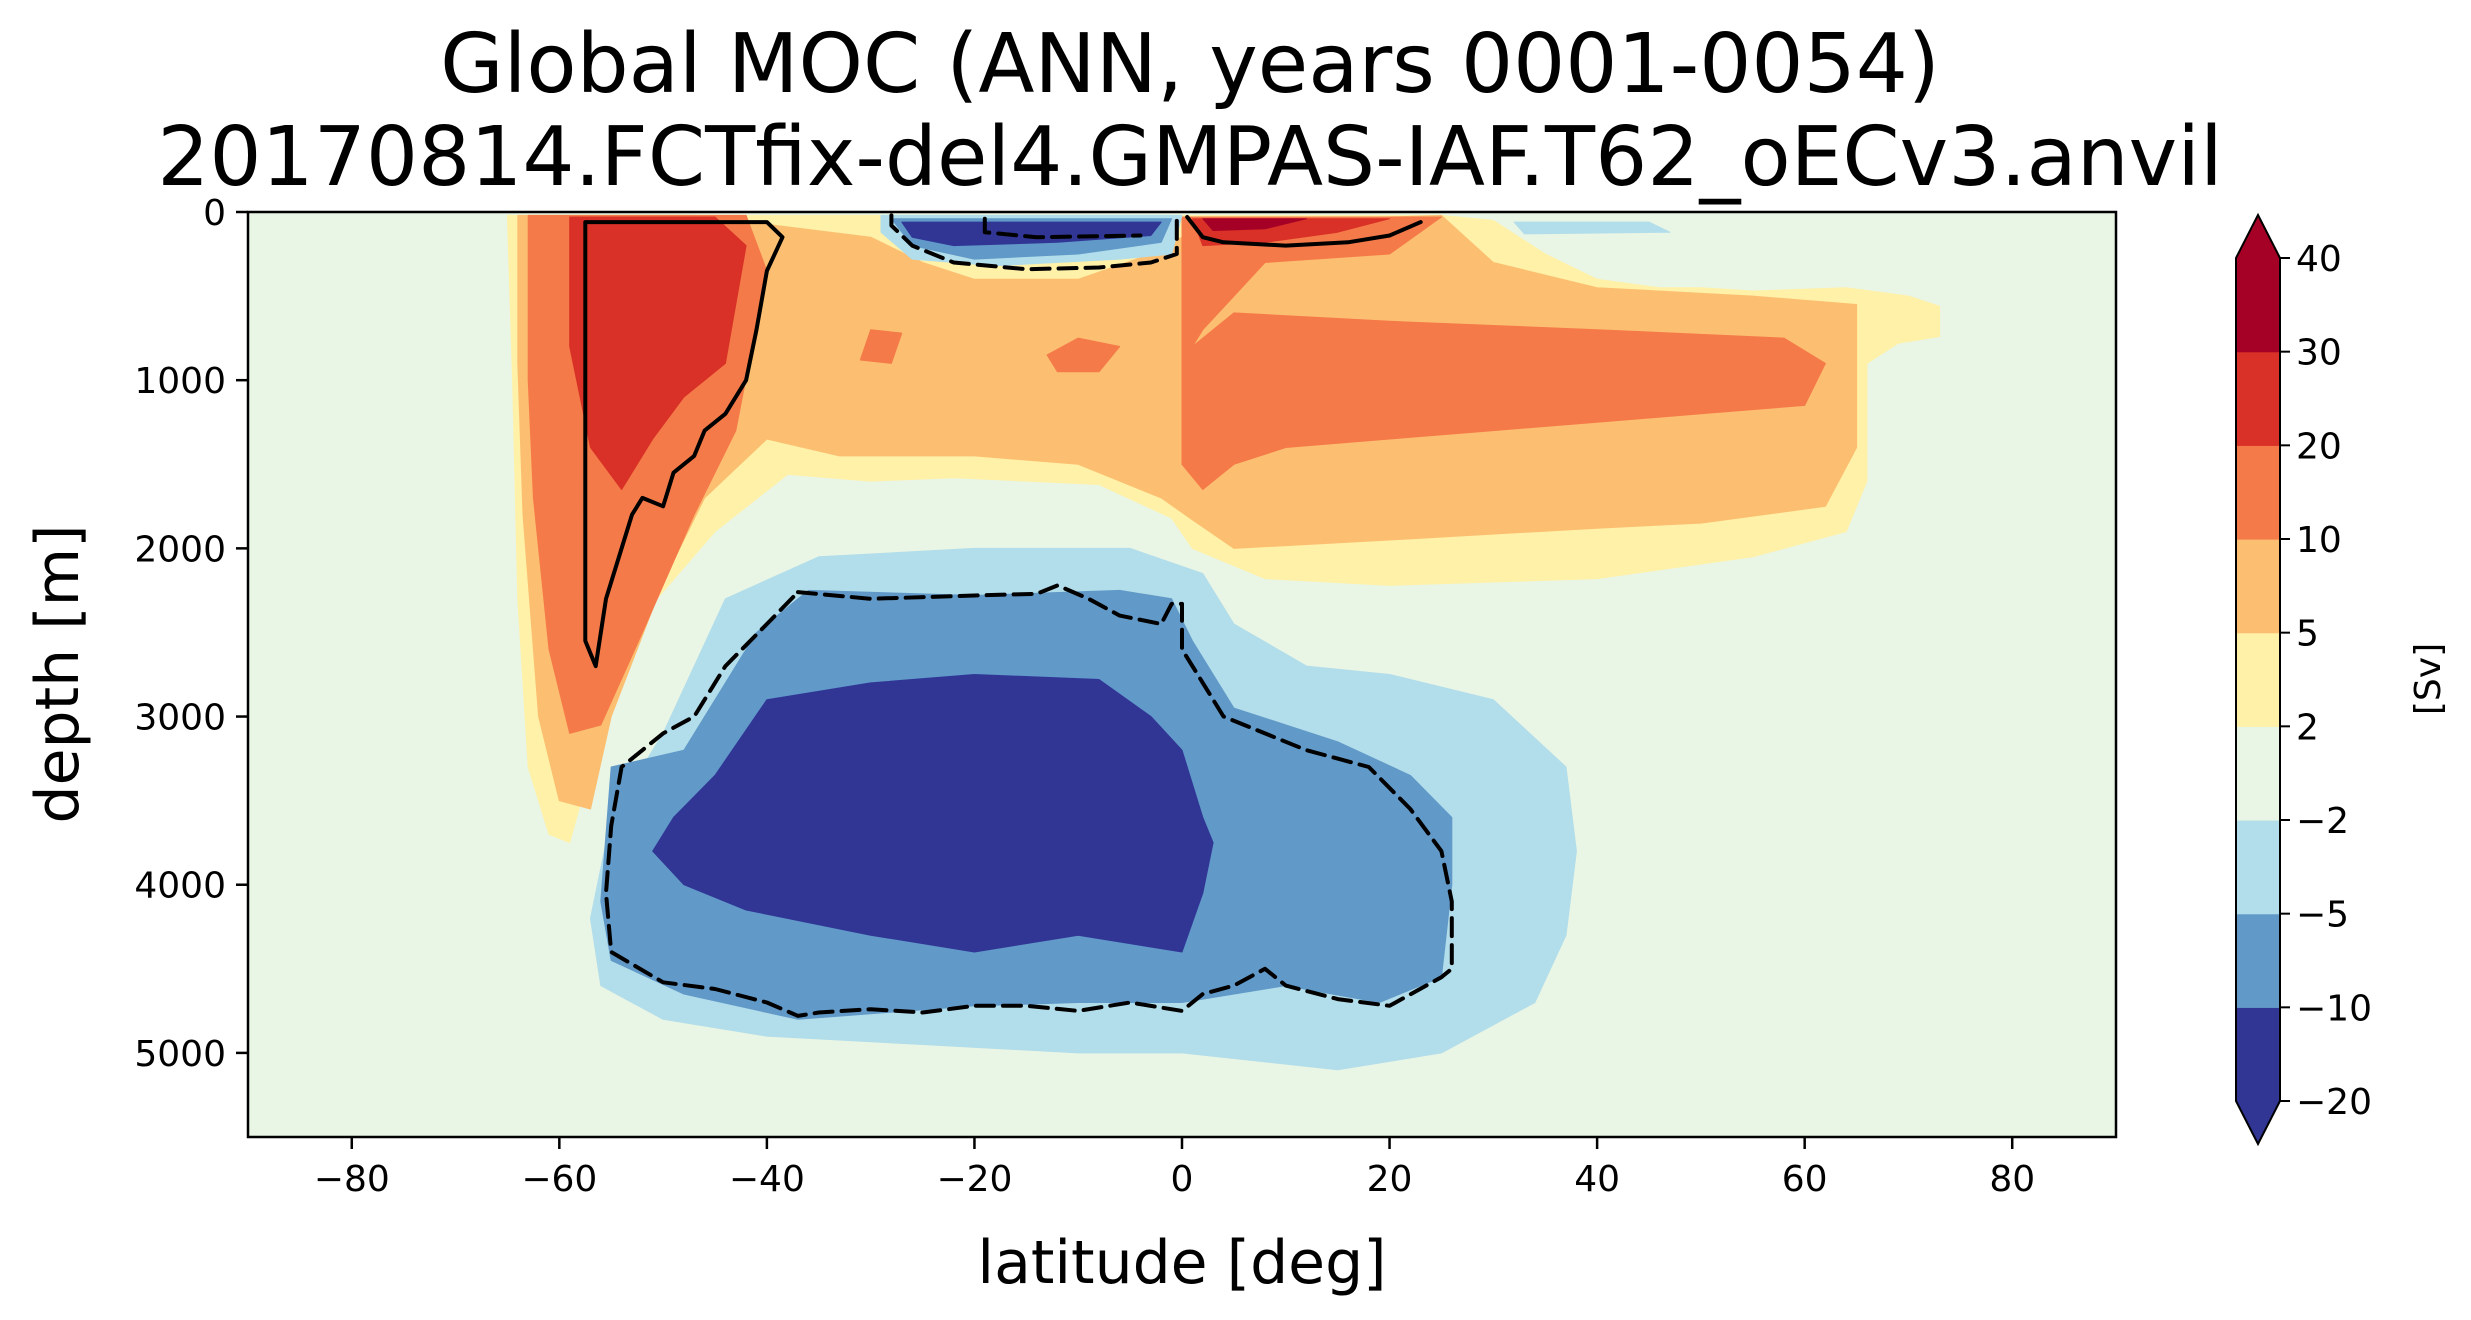 The height and width of the screenshot is (1320, 2471). I want to click on x-tick-label: 20, so click(1390, 1179).